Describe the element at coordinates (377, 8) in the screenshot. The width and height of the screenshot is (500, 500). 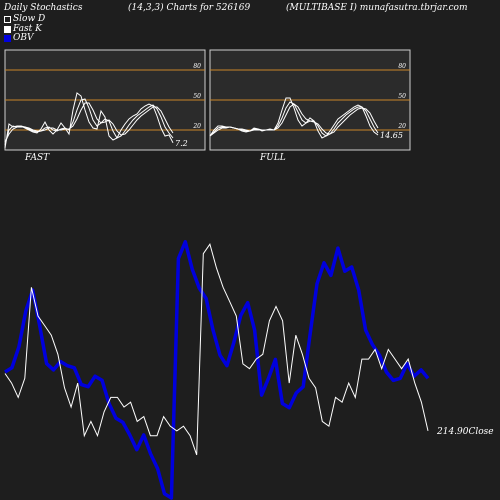
I see `chart-source: (MULTIBASE I) munafasutra.tbrjar.com` at that location.